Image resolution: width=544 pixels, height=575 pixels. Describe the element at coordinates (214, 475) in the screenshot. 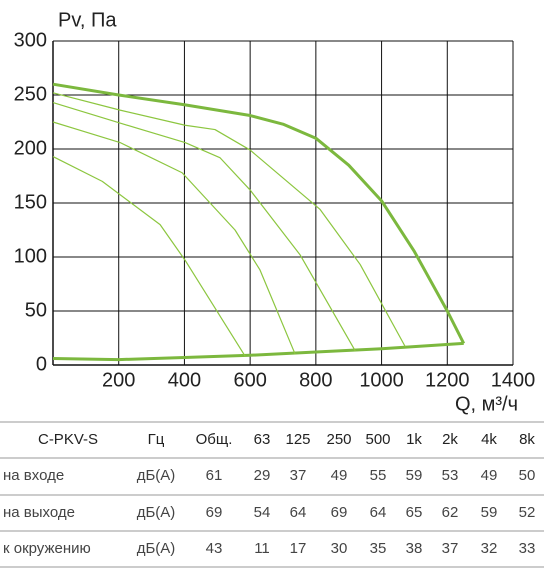

I see `table-cell: 61` at that location.